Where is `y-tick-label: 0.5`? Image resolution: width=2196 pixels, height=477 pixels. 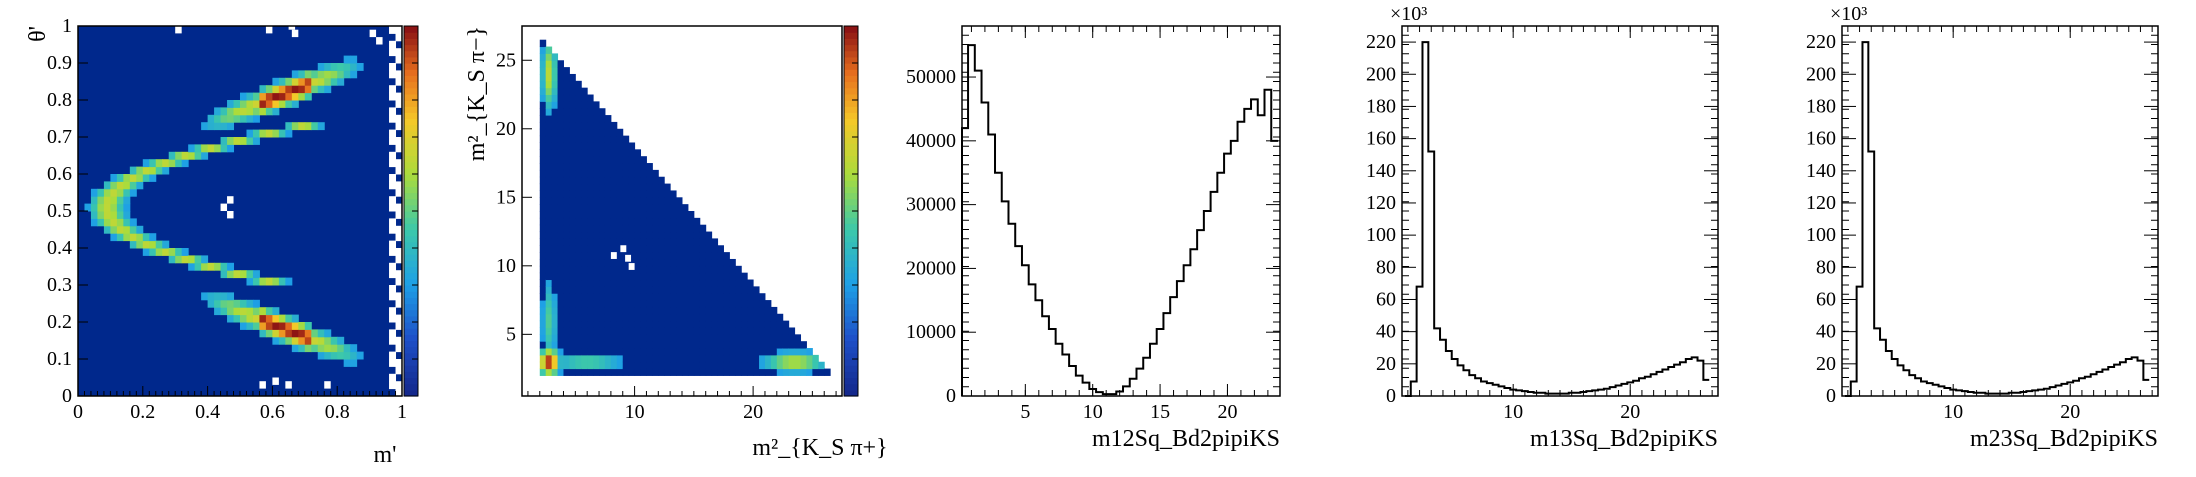
y-tick-label: 0.5 is located at coordinates (59, 211).